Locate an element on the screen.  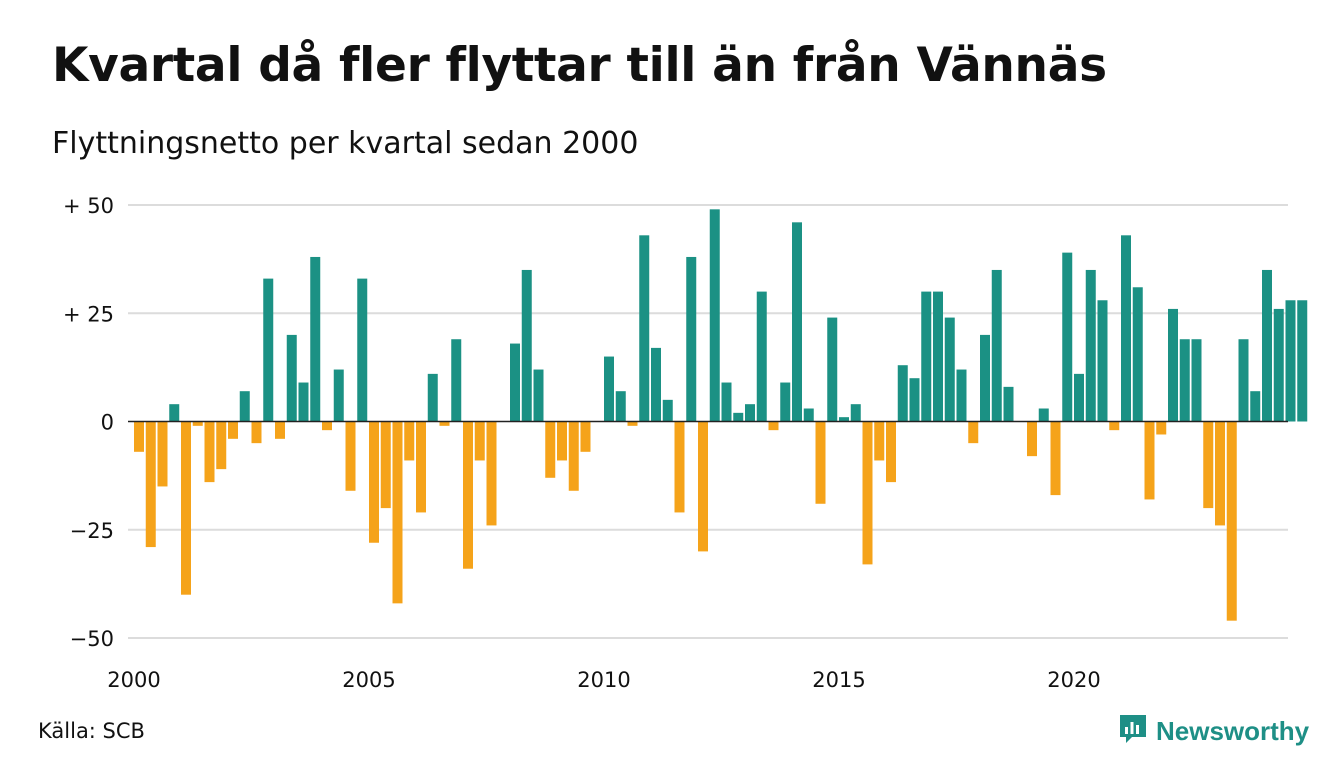
newsworthy-logo-icon is located at coordinates (1133, 731).